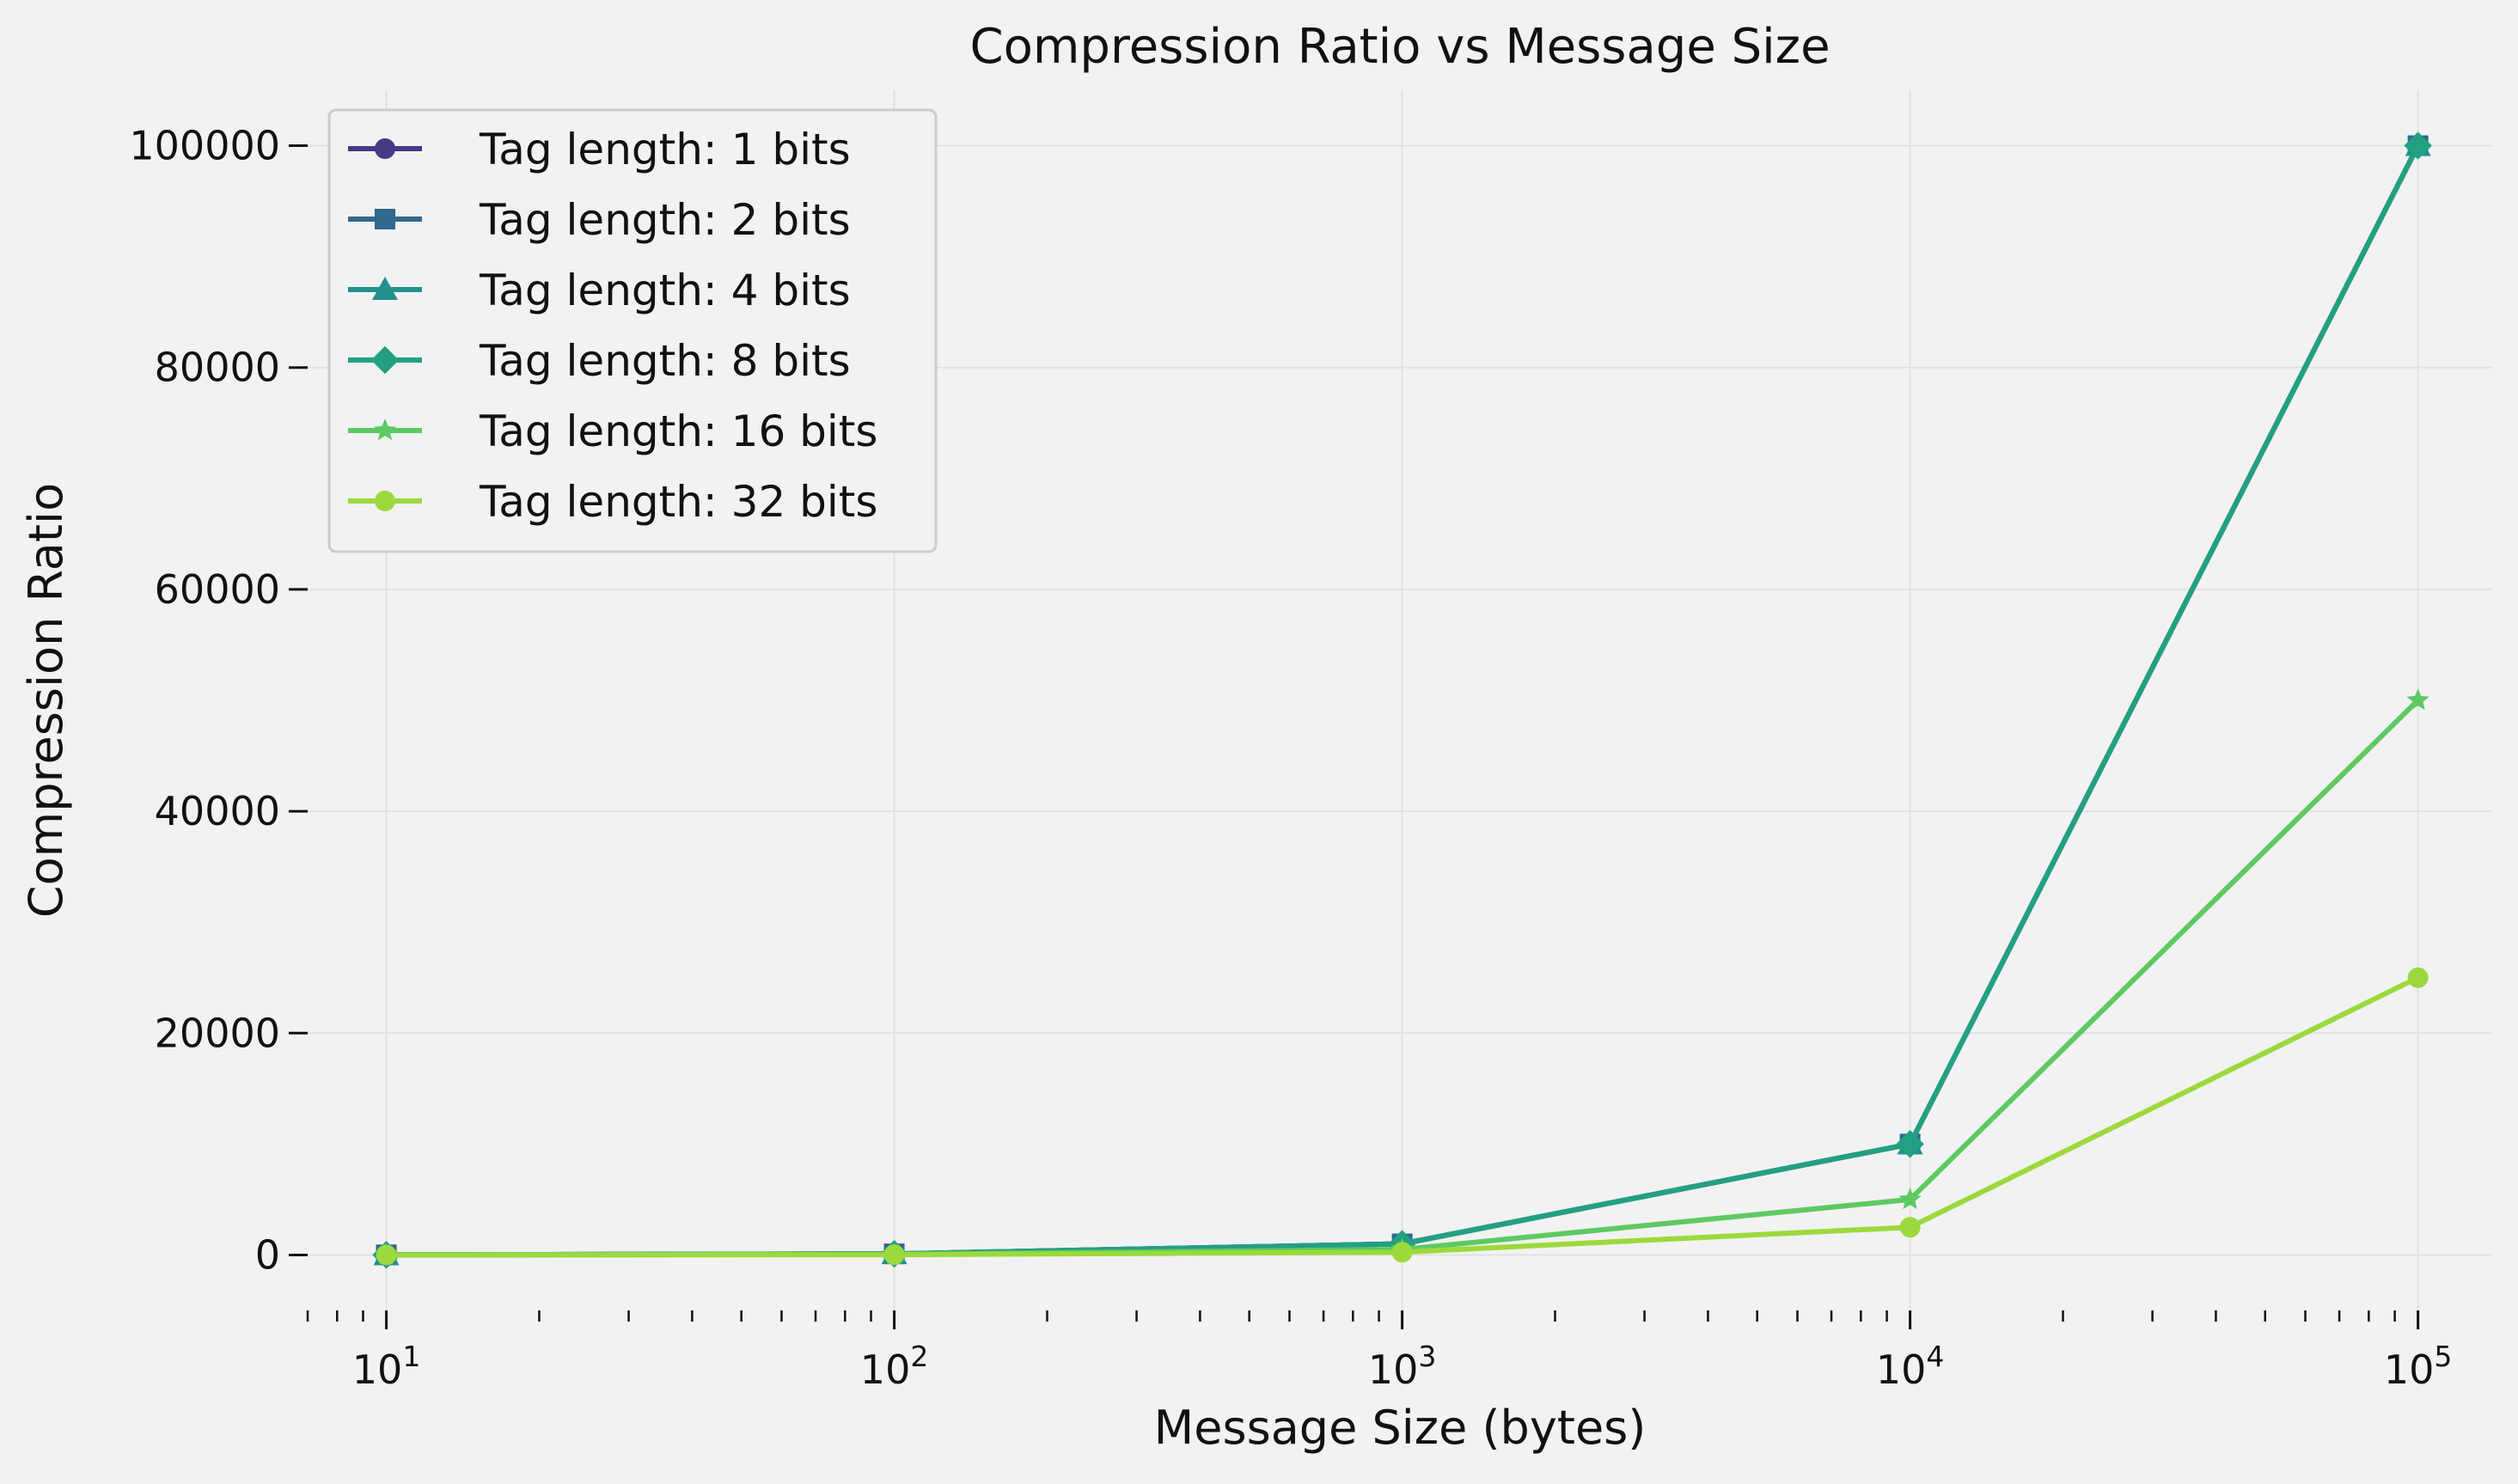  I want to click on x-tick-label: 10³, so click(1402, 1367).